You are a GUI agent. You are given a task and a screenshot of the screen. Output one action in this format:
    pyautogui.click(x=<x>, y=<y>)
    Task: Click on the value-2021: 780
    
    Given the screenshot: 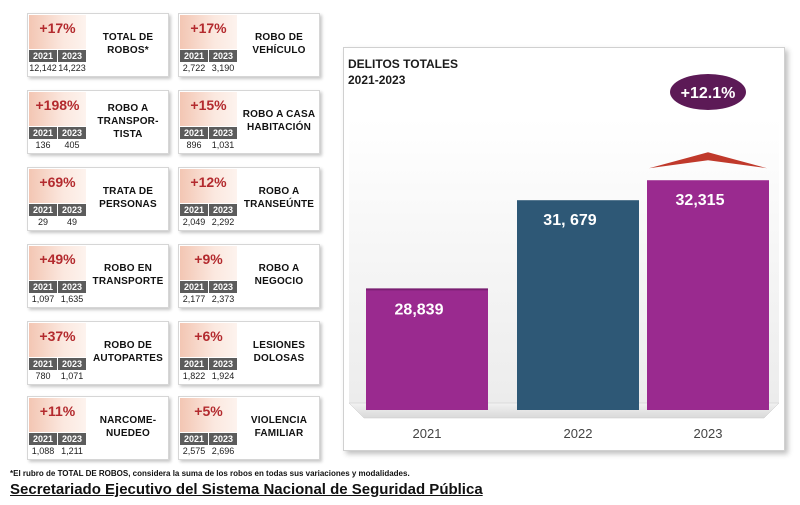 What is the action you would take?
    pyautogui.click(x=43, y=376)
    